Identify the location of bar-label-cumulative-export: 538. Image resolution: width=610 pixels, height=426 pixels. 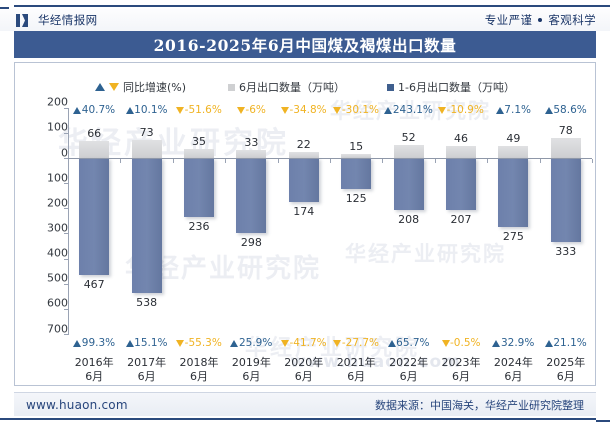
(147, 303).